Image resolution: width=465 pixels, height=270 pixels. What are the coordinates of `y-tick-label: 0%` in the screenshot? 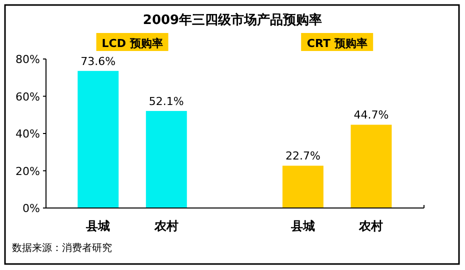 It's located at (31, 208).